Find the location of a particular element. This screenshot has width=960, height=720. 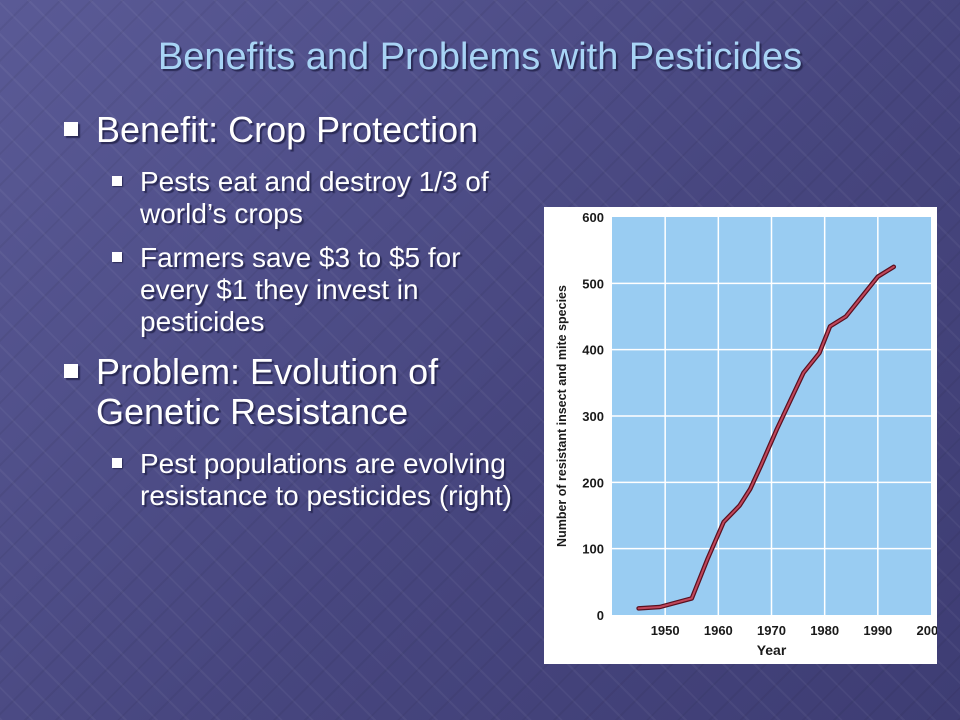

series-line is located at coordinates (766, 437).